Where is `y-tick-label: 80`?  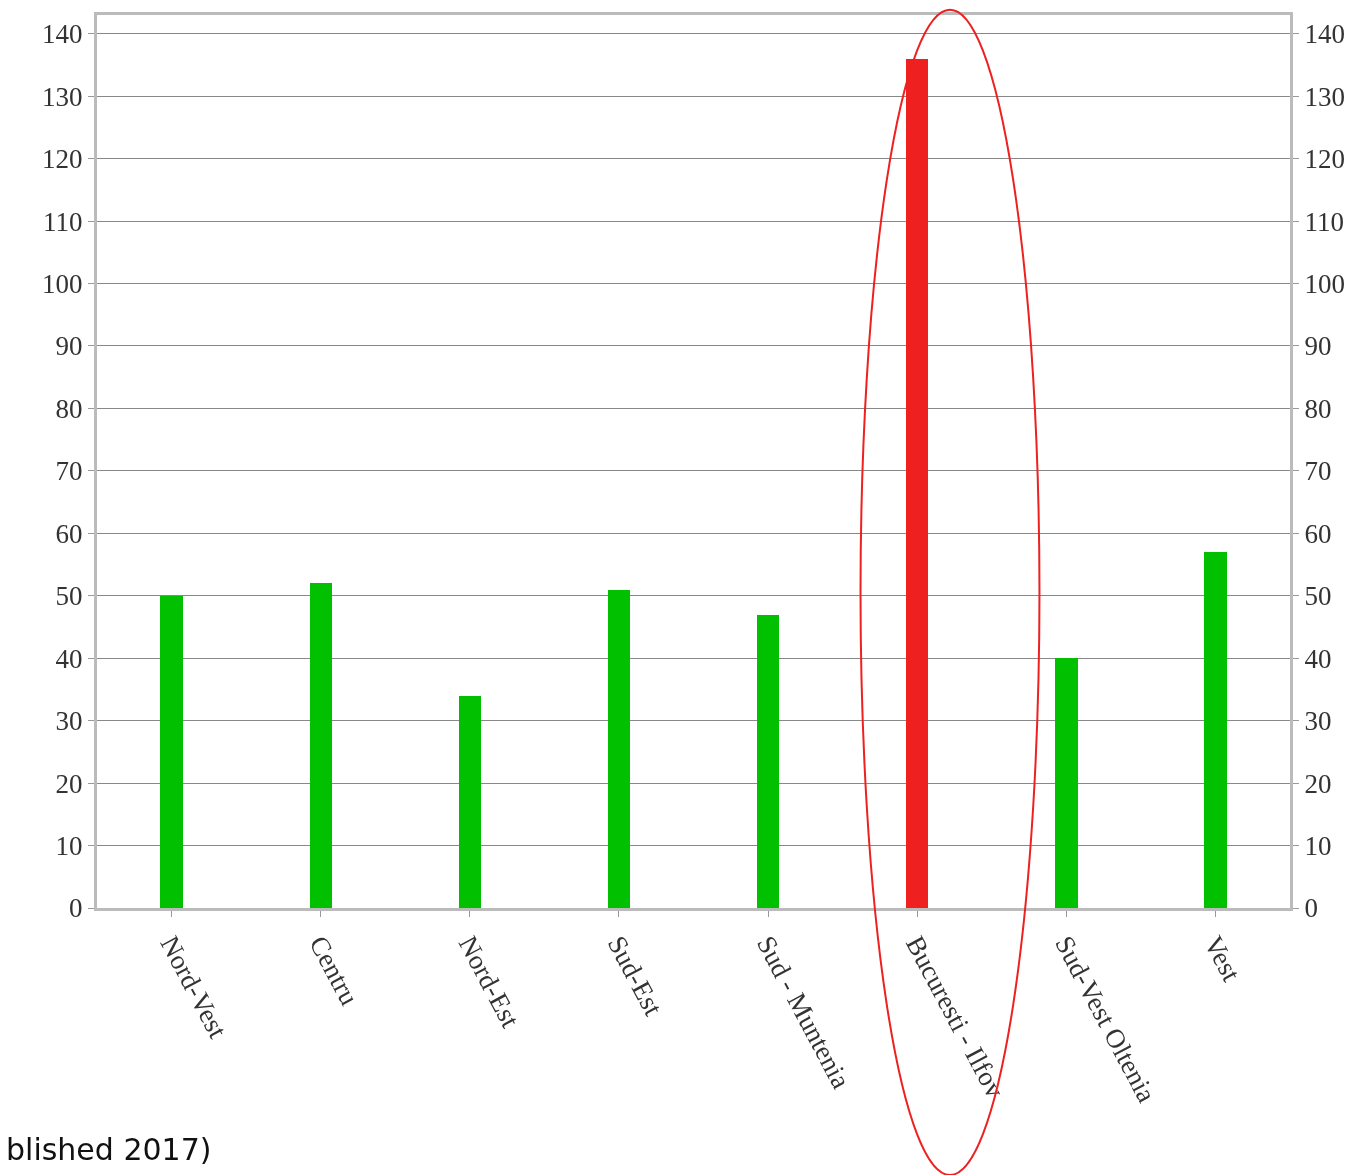 y-tick-label: 80 is located at coordinates (69, 408).